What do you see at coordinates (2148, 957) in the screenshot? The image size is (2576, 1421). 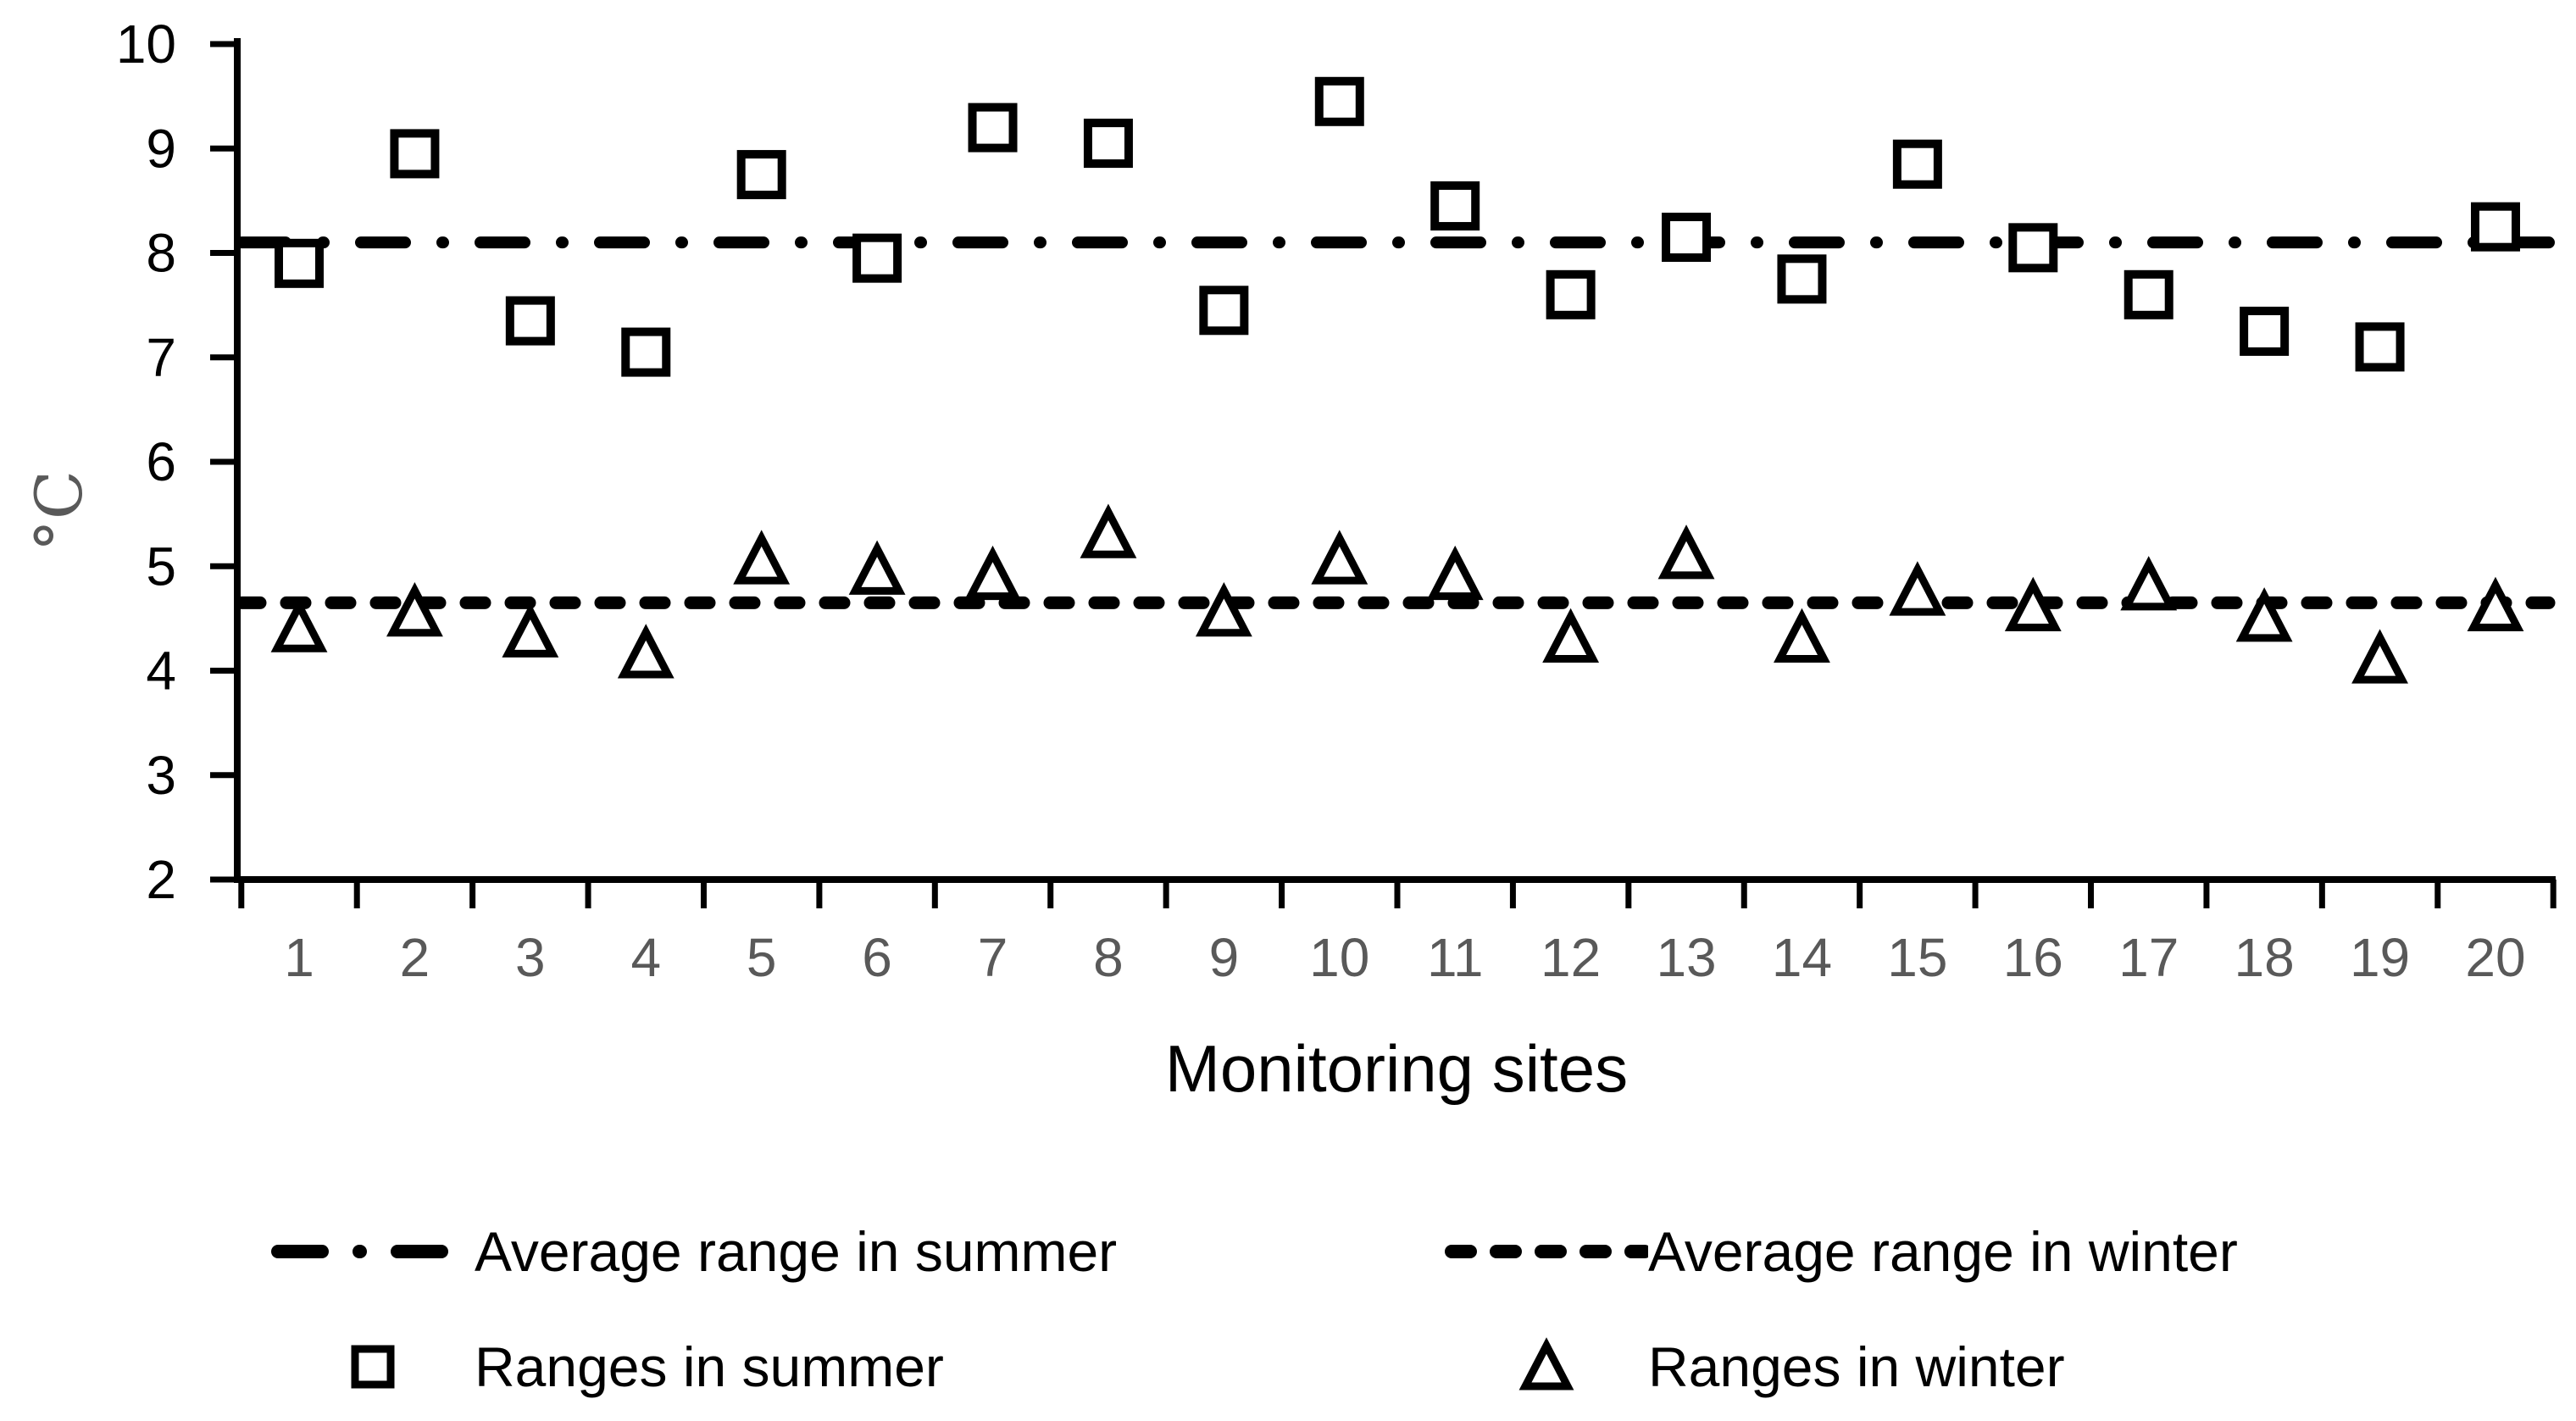 I see `x-tick-label: 17` at bounding box center [2148, 957].